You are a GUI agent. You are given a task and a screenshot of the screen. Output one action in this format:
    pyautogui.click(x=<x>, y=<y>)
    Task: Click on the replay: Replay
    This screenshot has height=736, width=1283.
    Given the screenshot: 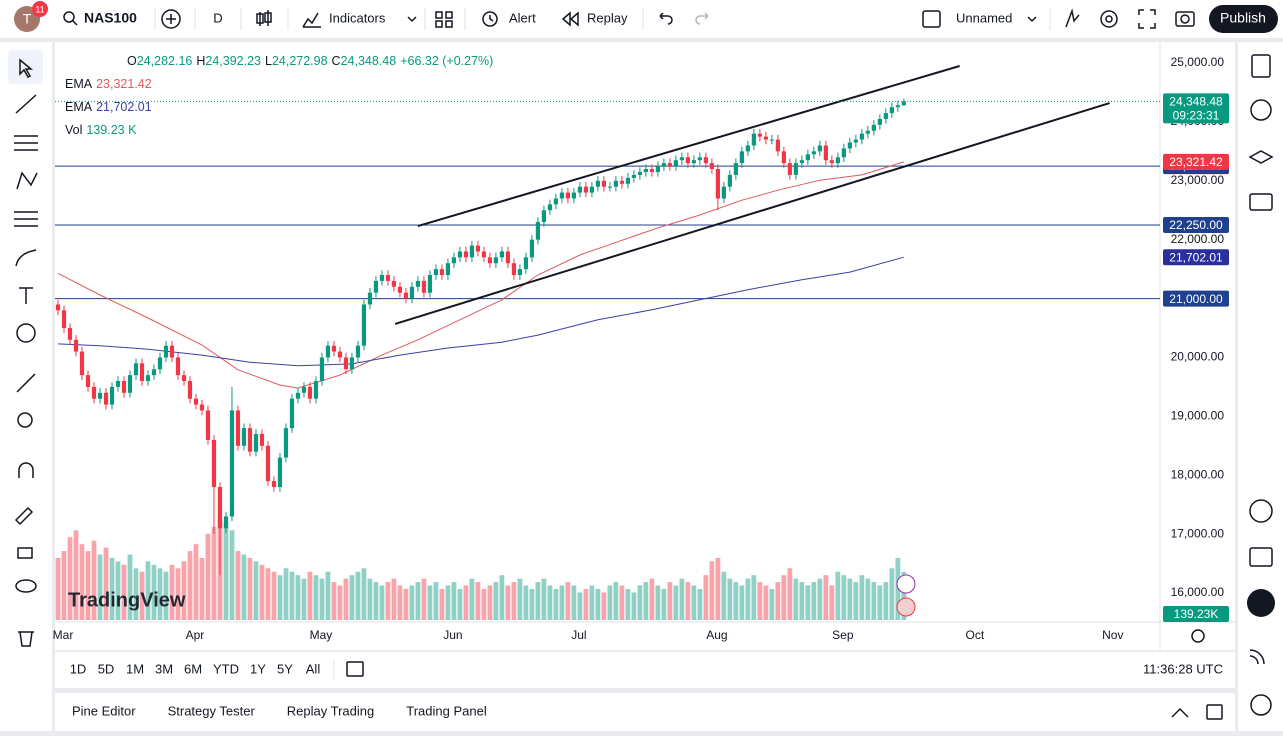 What is the action you would take?
    pyautogui.click(x=607, y=17)
    